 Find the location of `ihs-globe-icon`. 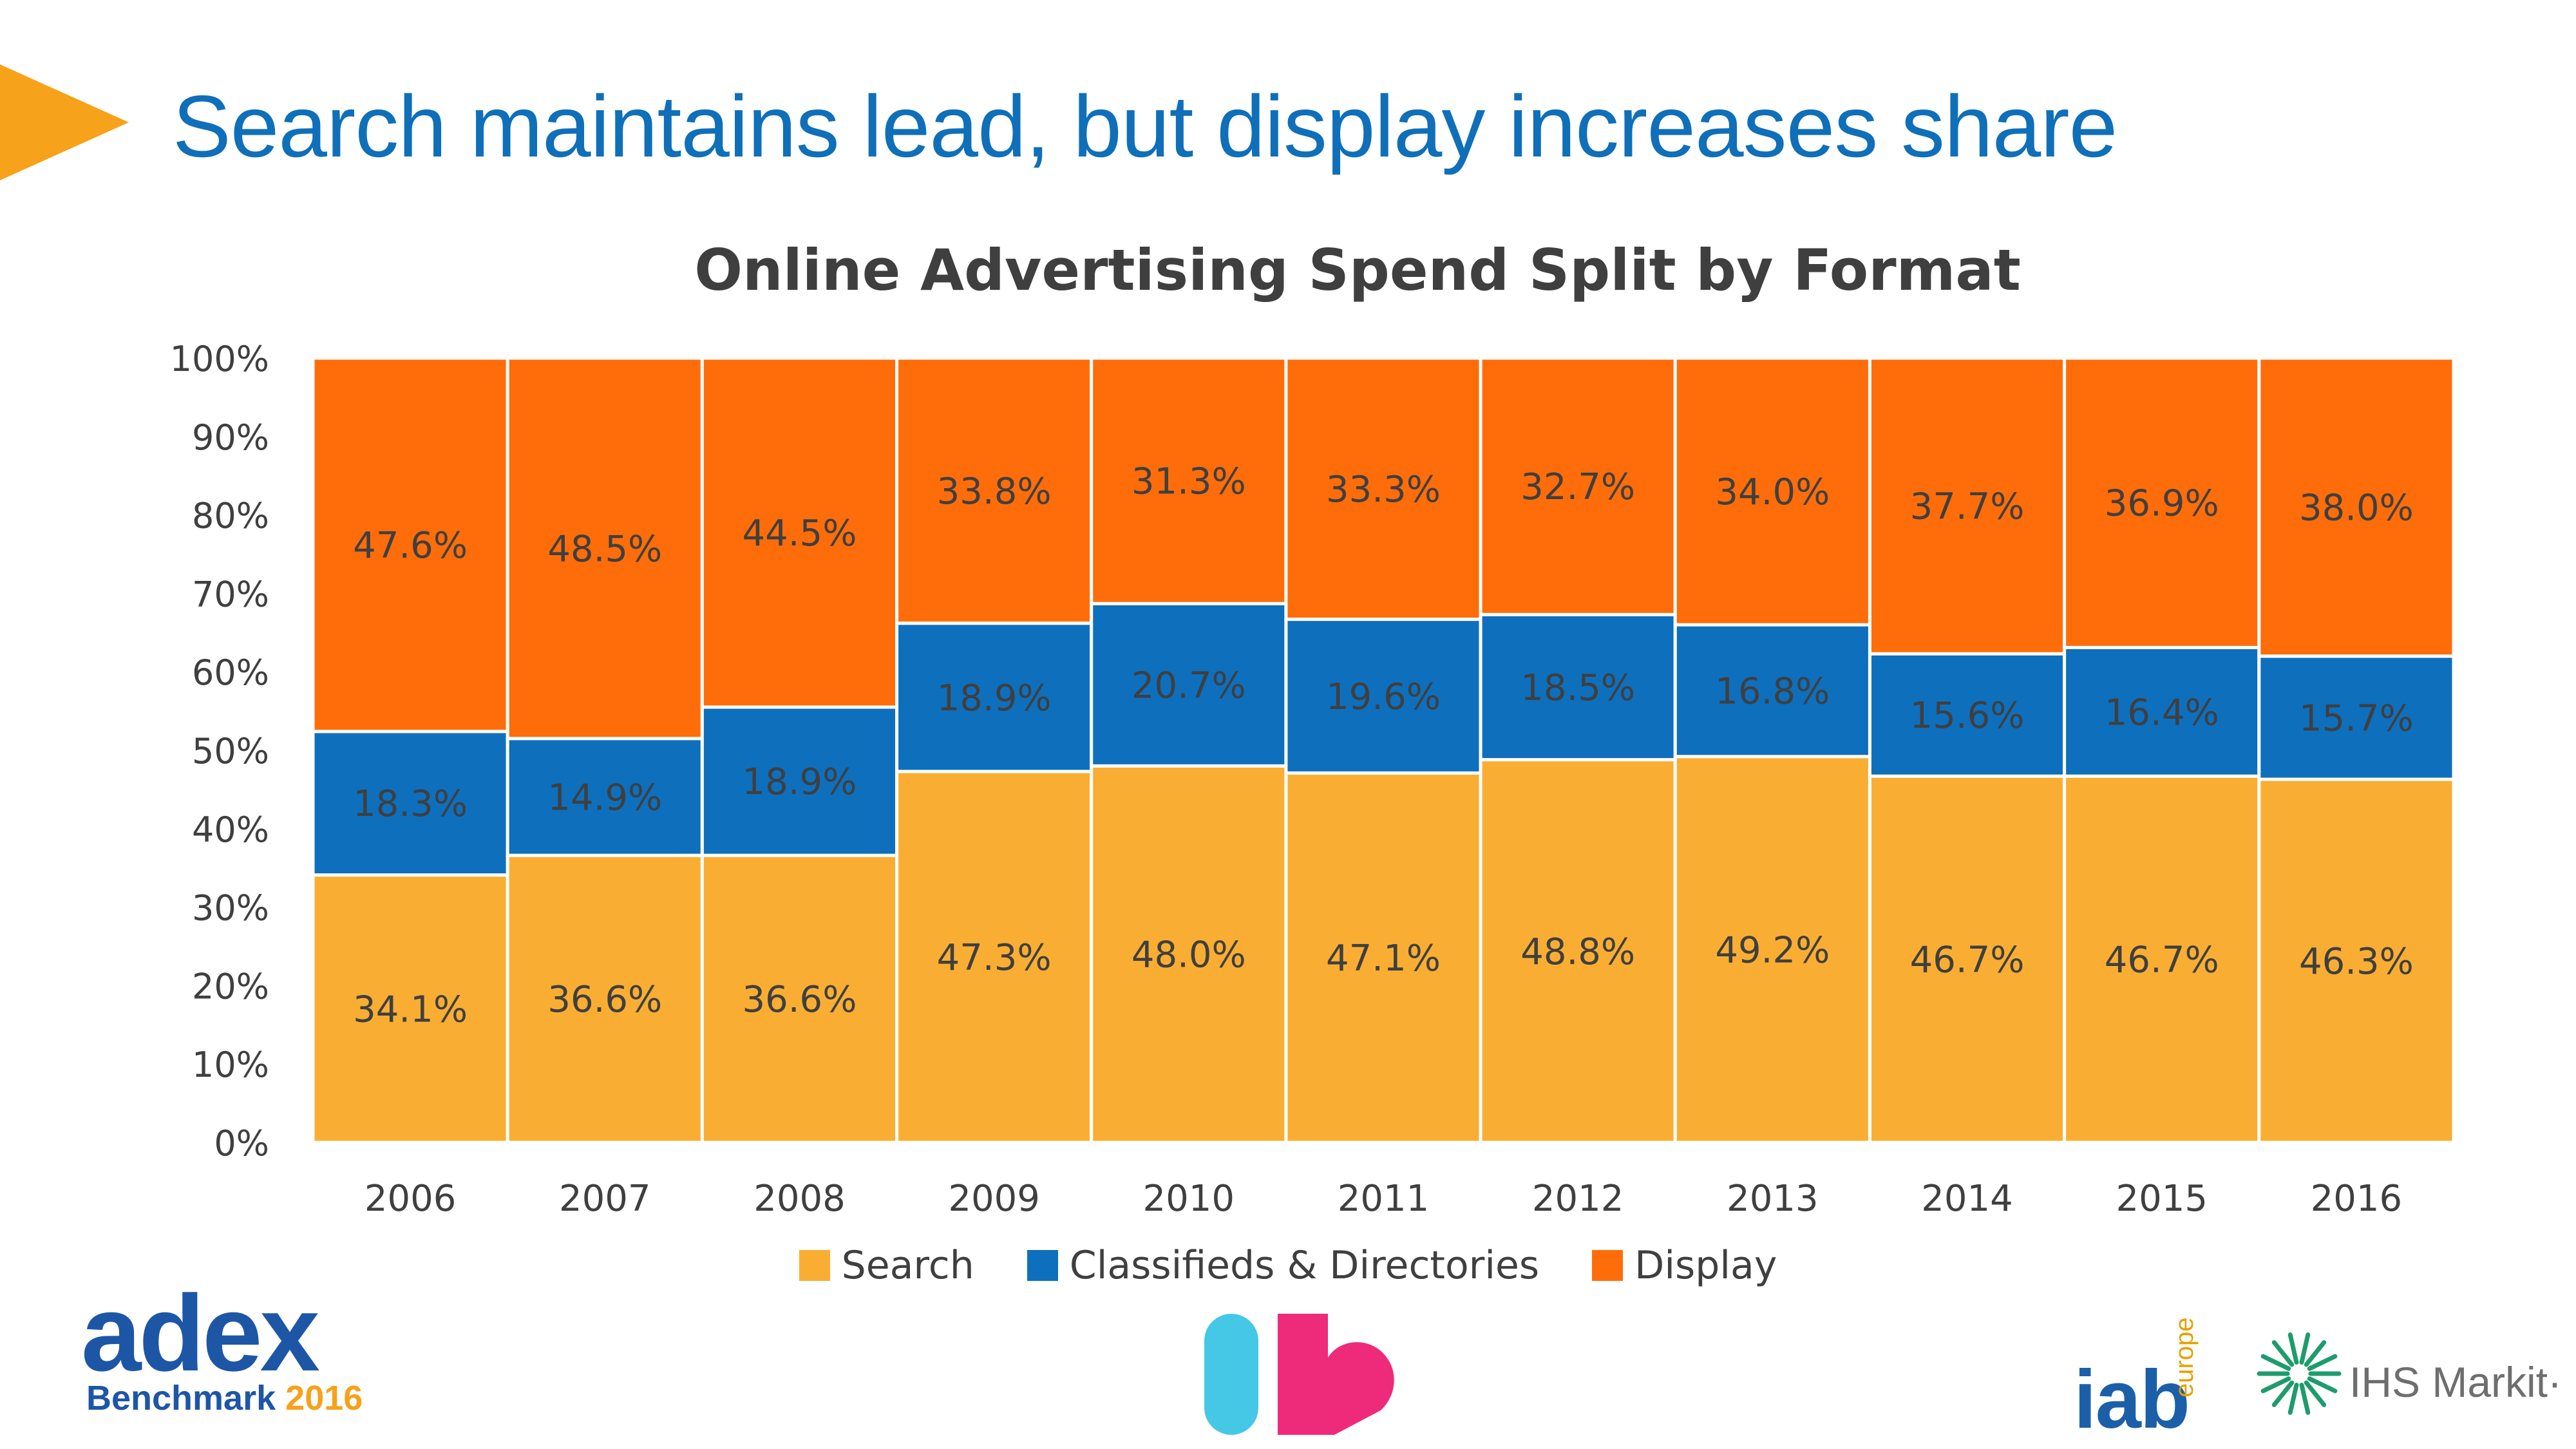

ihs-globe-icon is located at coordinates (2299, 1374).